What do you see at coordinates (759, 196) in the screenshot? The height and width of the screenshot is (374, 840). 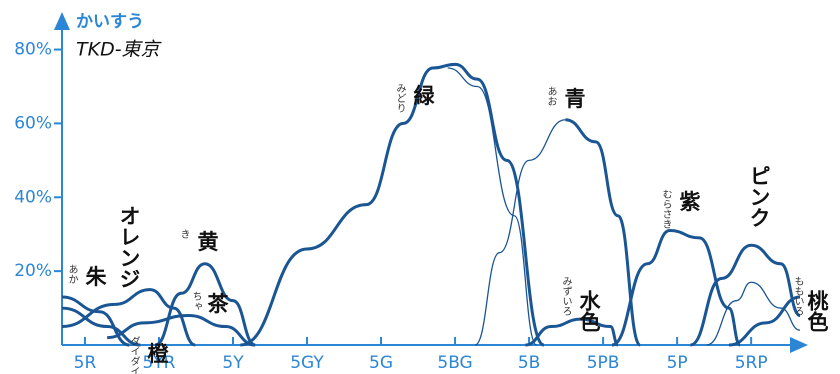 I see `series-label: ピンク` at bounding box center [759, 196].